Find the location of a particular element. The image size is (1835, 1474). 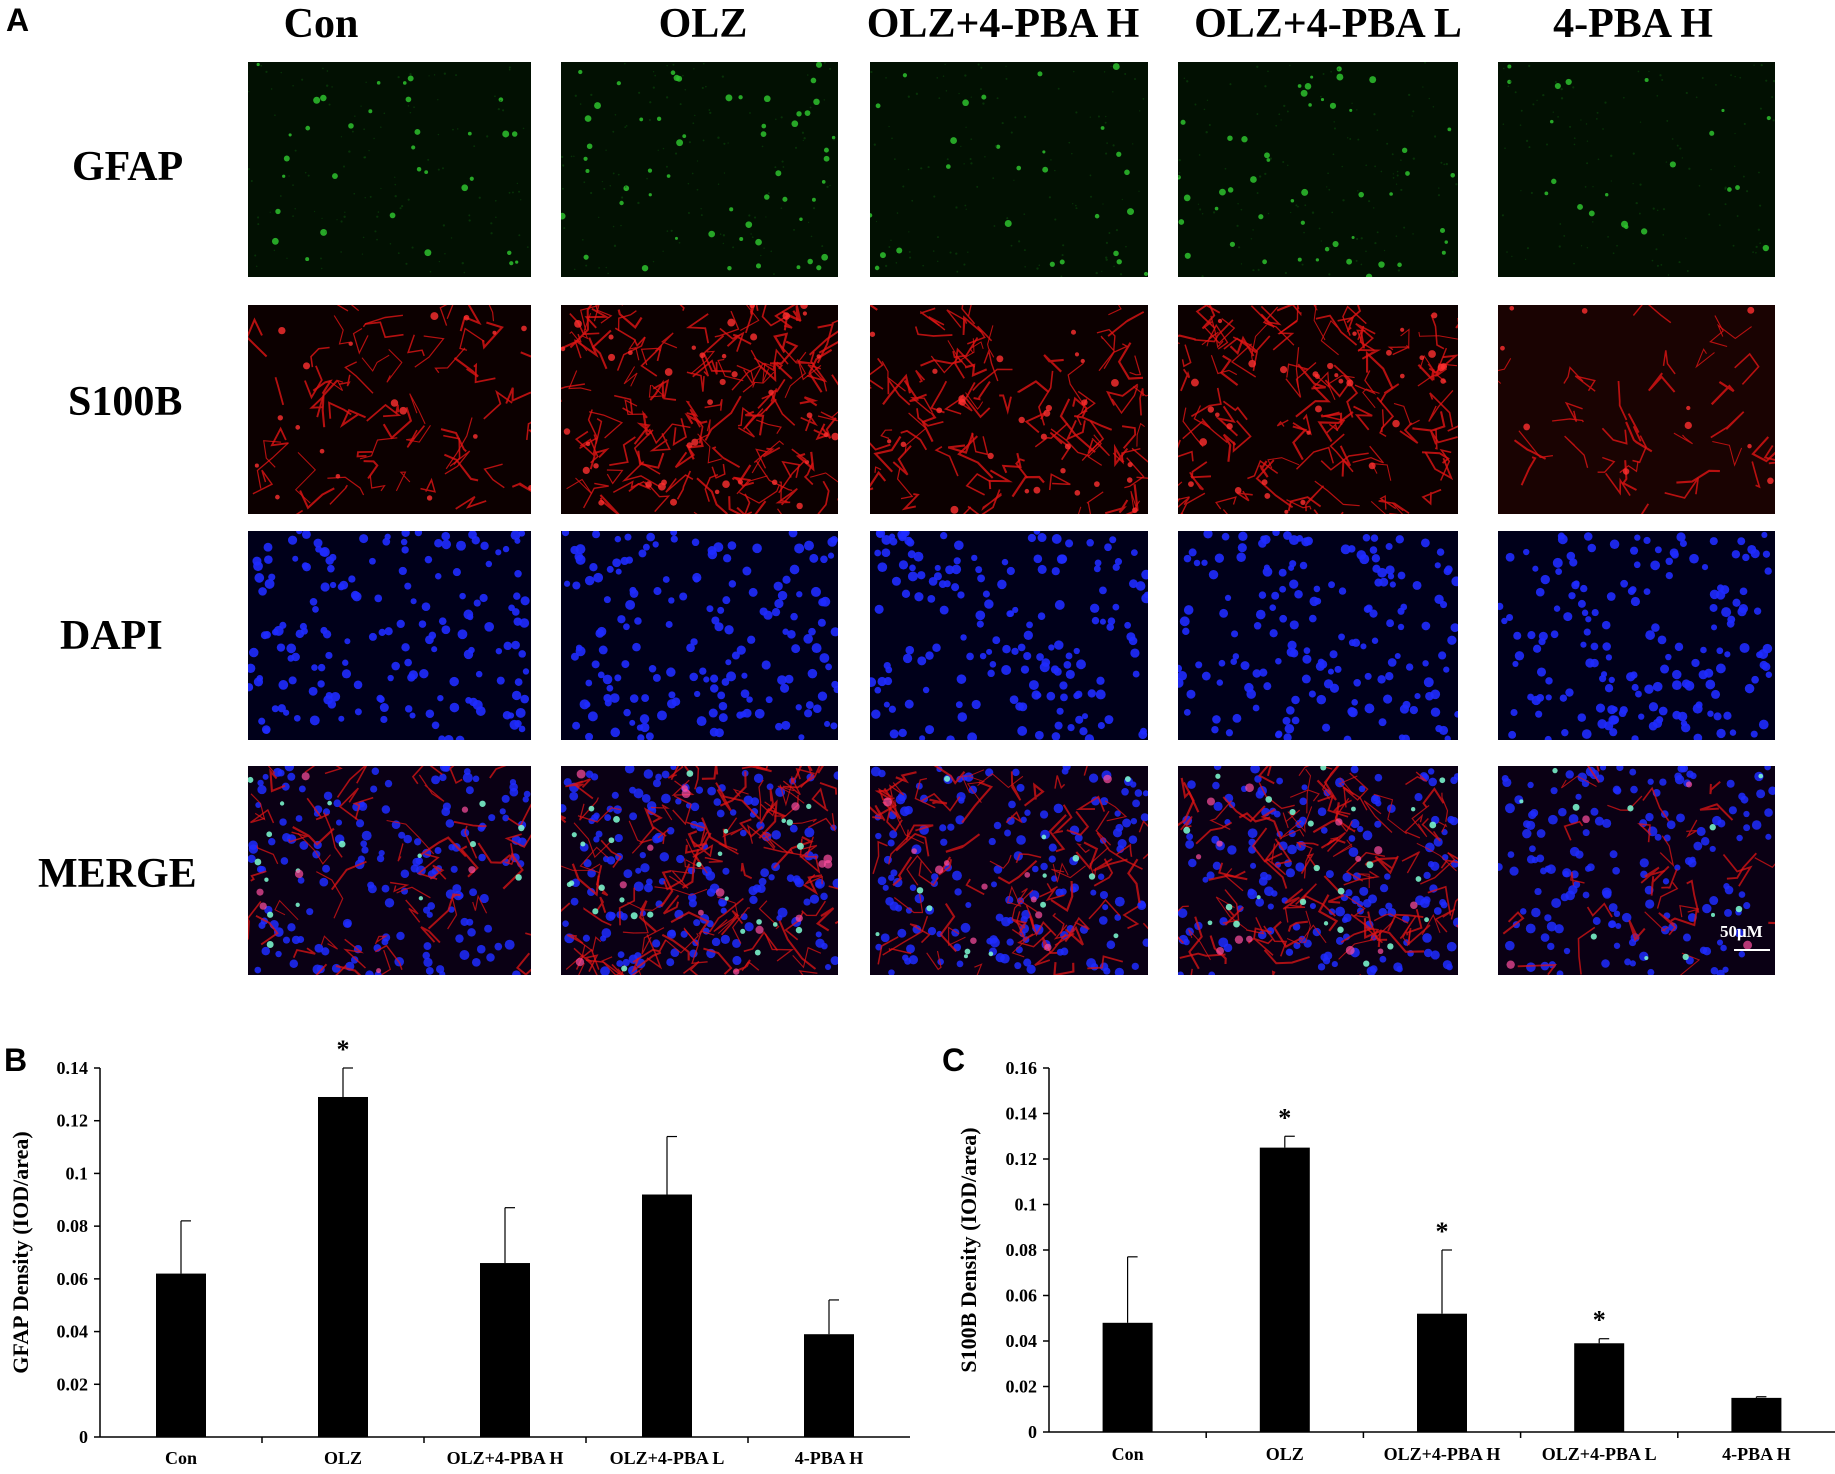

micrograph-merge-con is located at coordinates (389, 870).